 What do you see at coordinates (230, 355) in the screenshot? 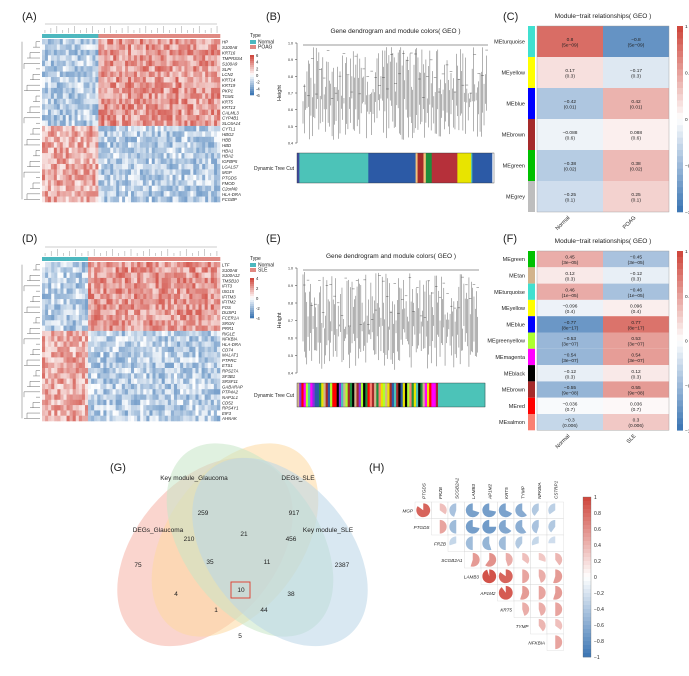
I see `heatD-gene-label: MALAT1` at bounding box center [230, 355].